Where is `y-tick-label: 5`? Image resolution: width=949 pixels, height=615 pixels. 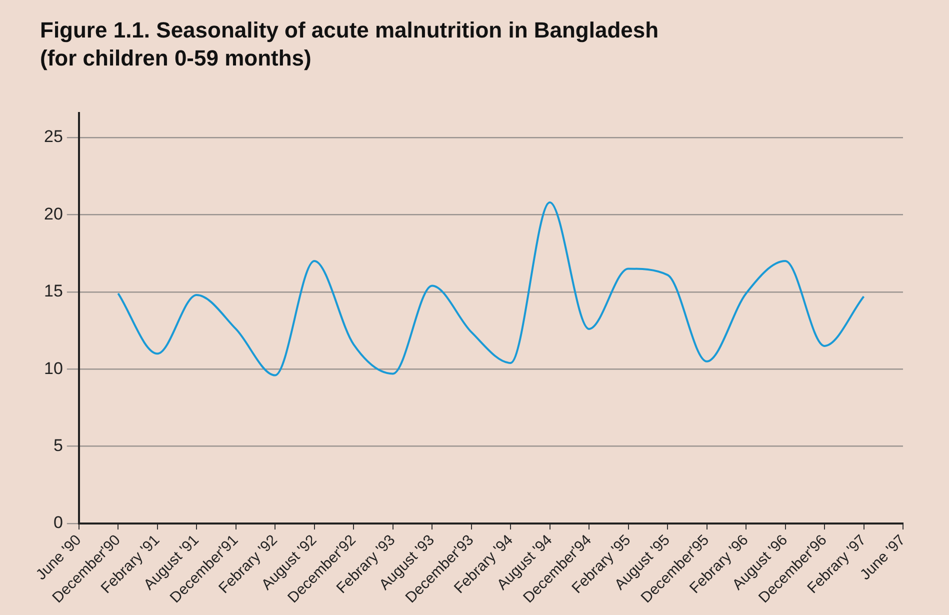
y-tick-label: 5 is located at coordinates (58, 446).